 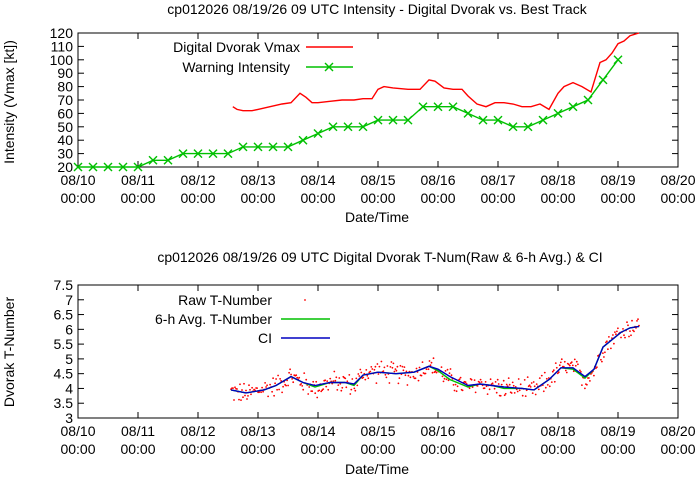 I want to click on bottom-ytick-label: 6, so click(x=69, y=329).